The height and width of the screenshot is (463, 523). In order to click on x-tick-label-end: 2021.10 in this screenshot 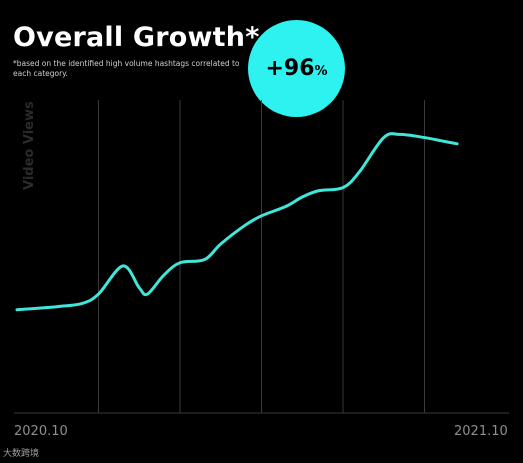, I will do `click(481, 431)`.